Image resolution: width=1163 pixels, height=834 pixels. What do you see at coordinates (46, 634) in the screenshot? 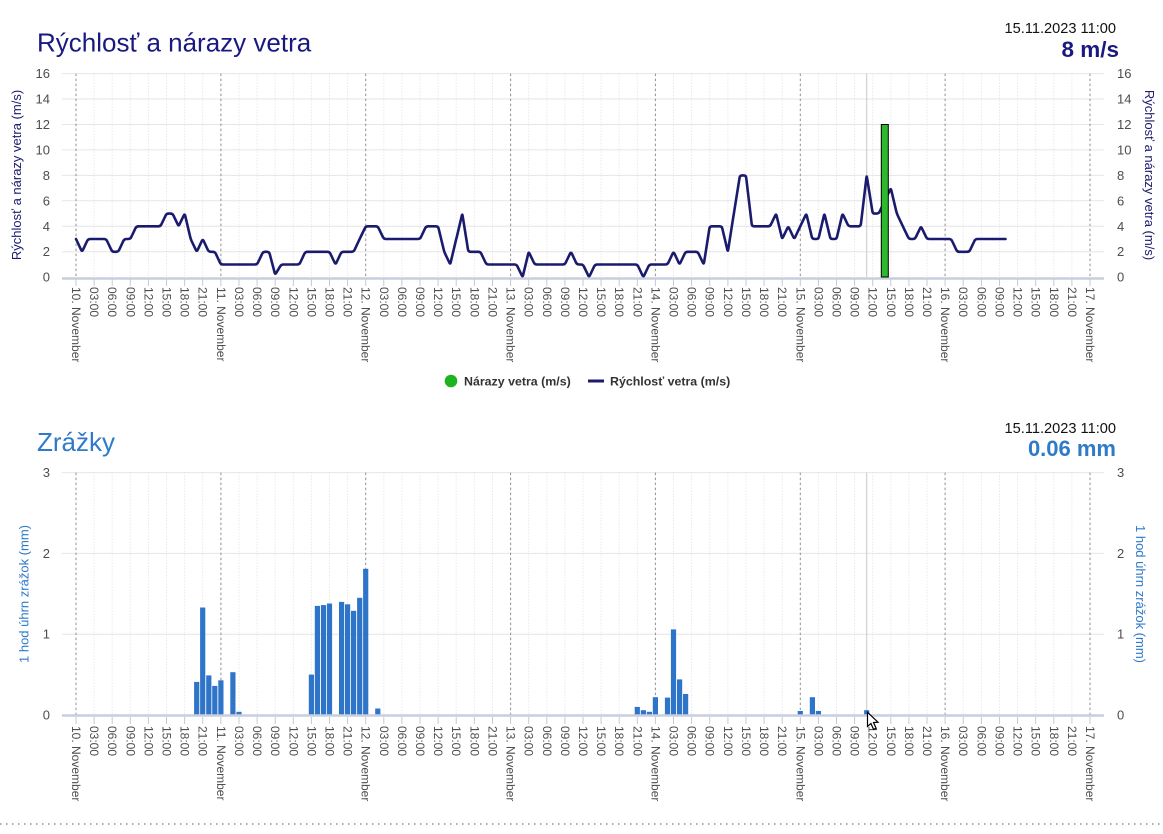
I see `svg-text: 1` at bounding box center [46, 634].